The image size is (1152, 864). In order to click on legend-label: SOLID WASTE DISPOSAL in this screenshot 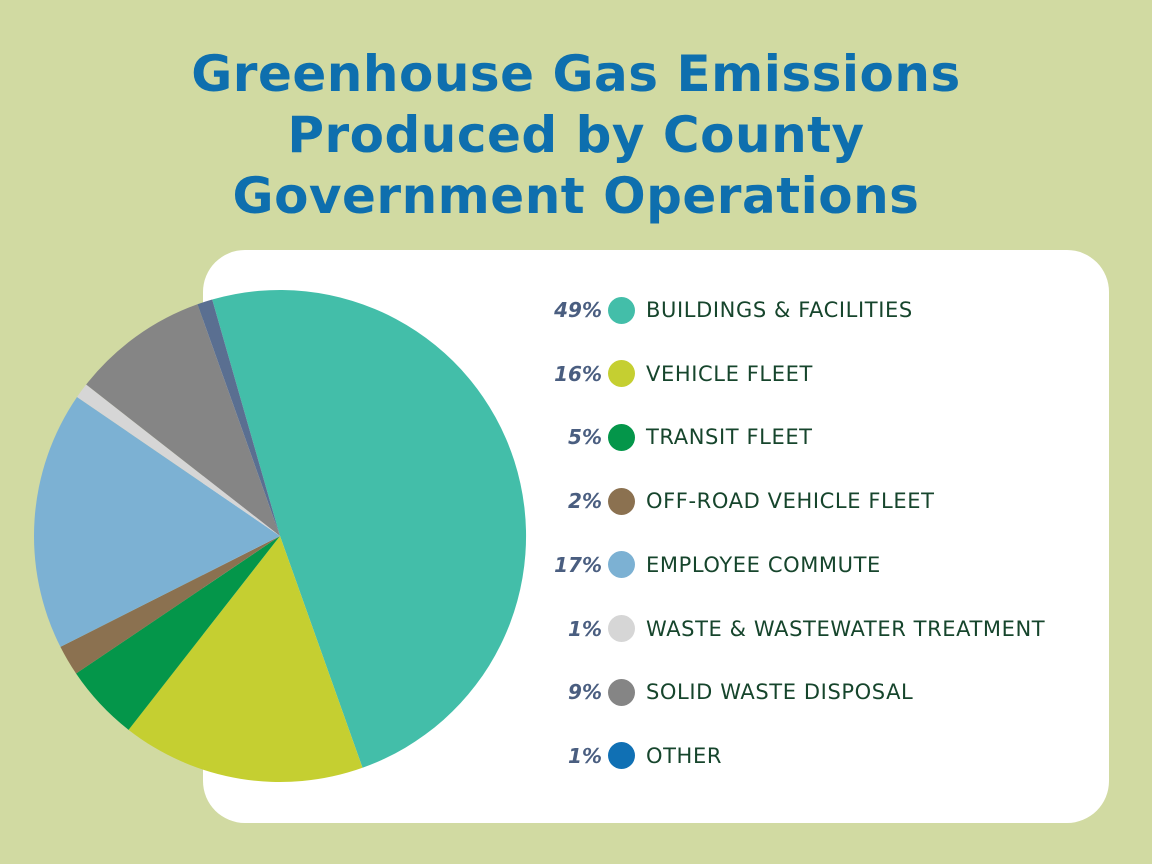, I will do `click(780, 692)`.